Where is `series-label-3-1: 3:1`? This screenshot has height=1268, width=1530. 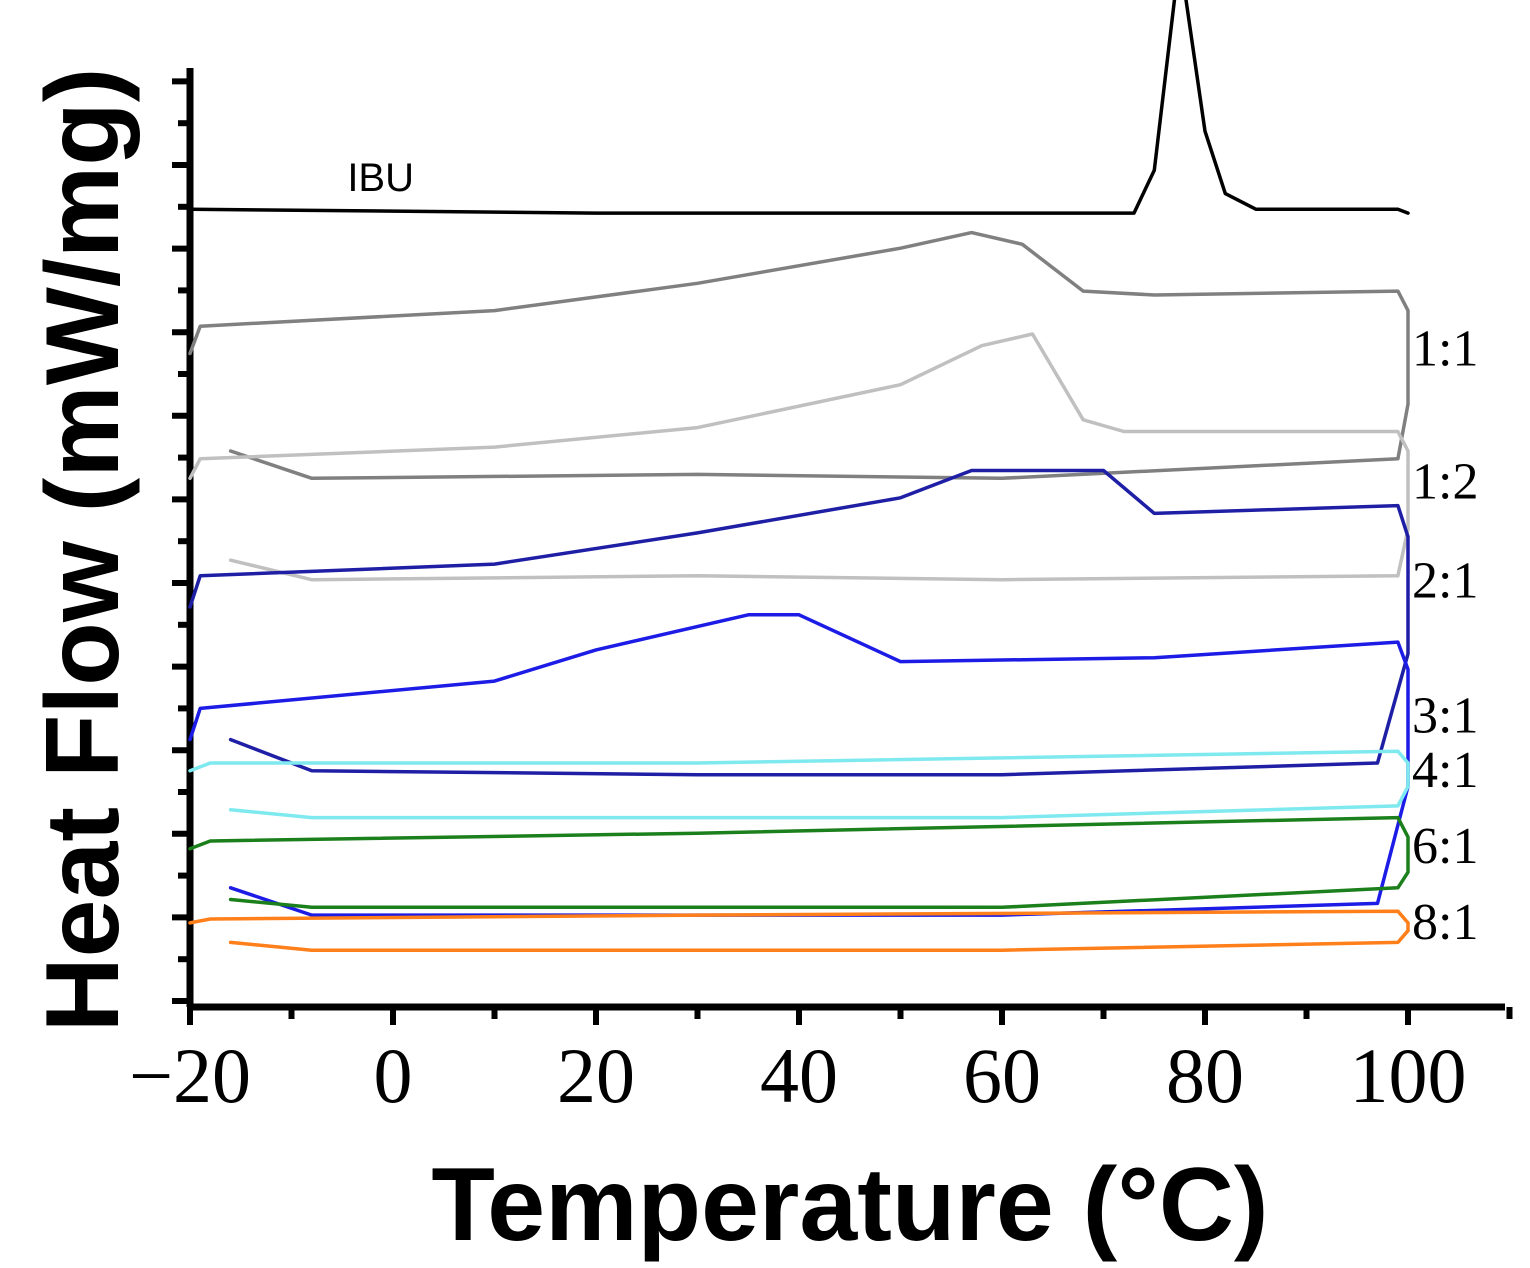 series-label-3-1: 3:1 is located at coordinates (1445, 715).